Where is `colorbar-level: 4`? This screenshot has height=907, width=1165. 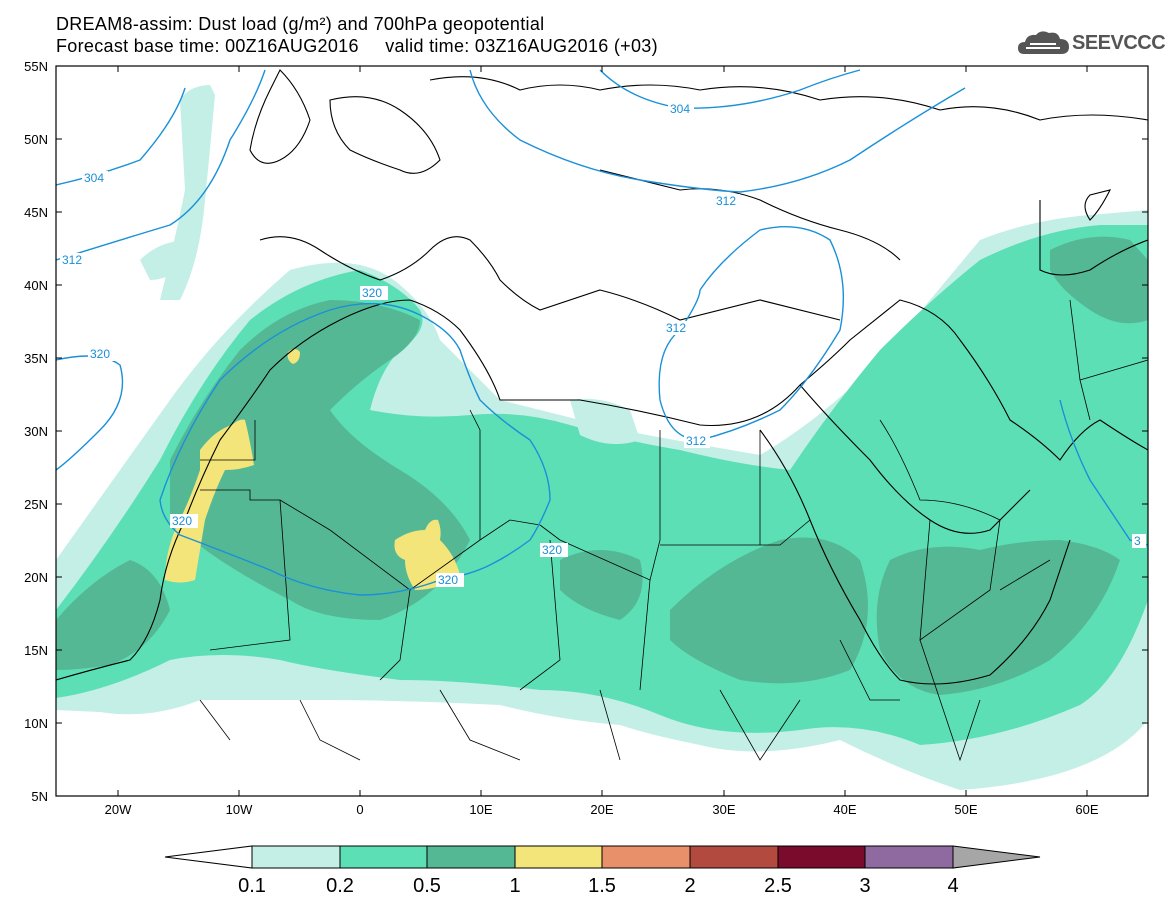 colorbar-level: 4 is located at coordinates (952, 886).